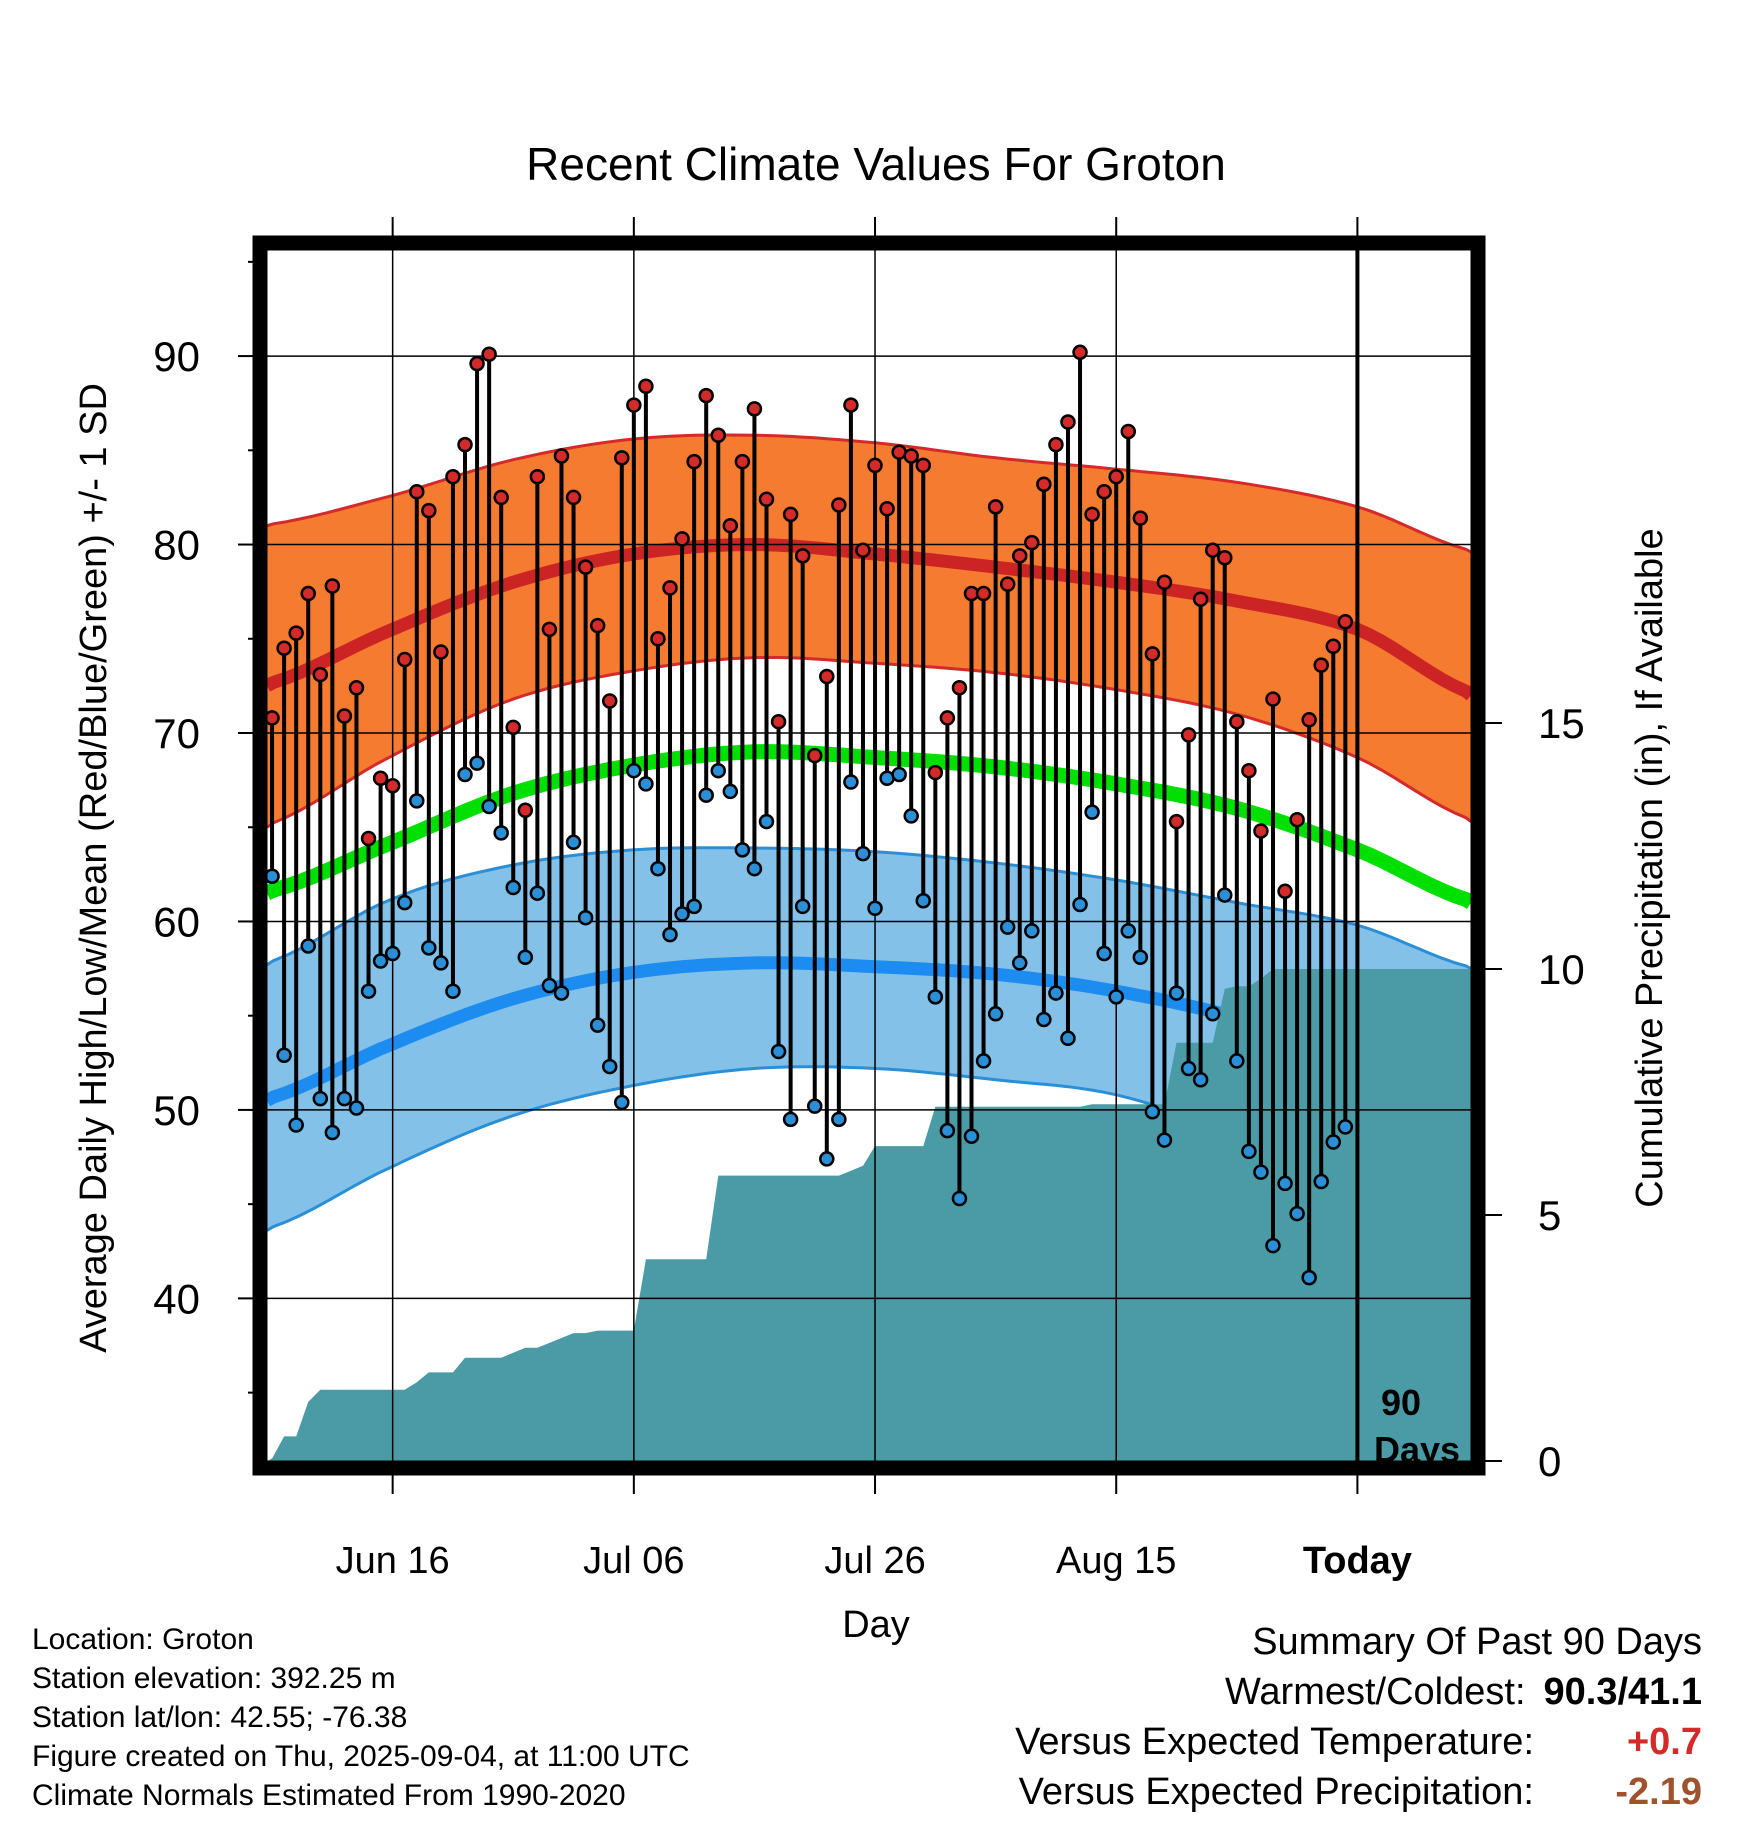 The height and width of the screenshot is (1828, 1748). Describe the element at coordinates (176, 921) in the screenshot. I see `y-tick-label: 60` at that location.